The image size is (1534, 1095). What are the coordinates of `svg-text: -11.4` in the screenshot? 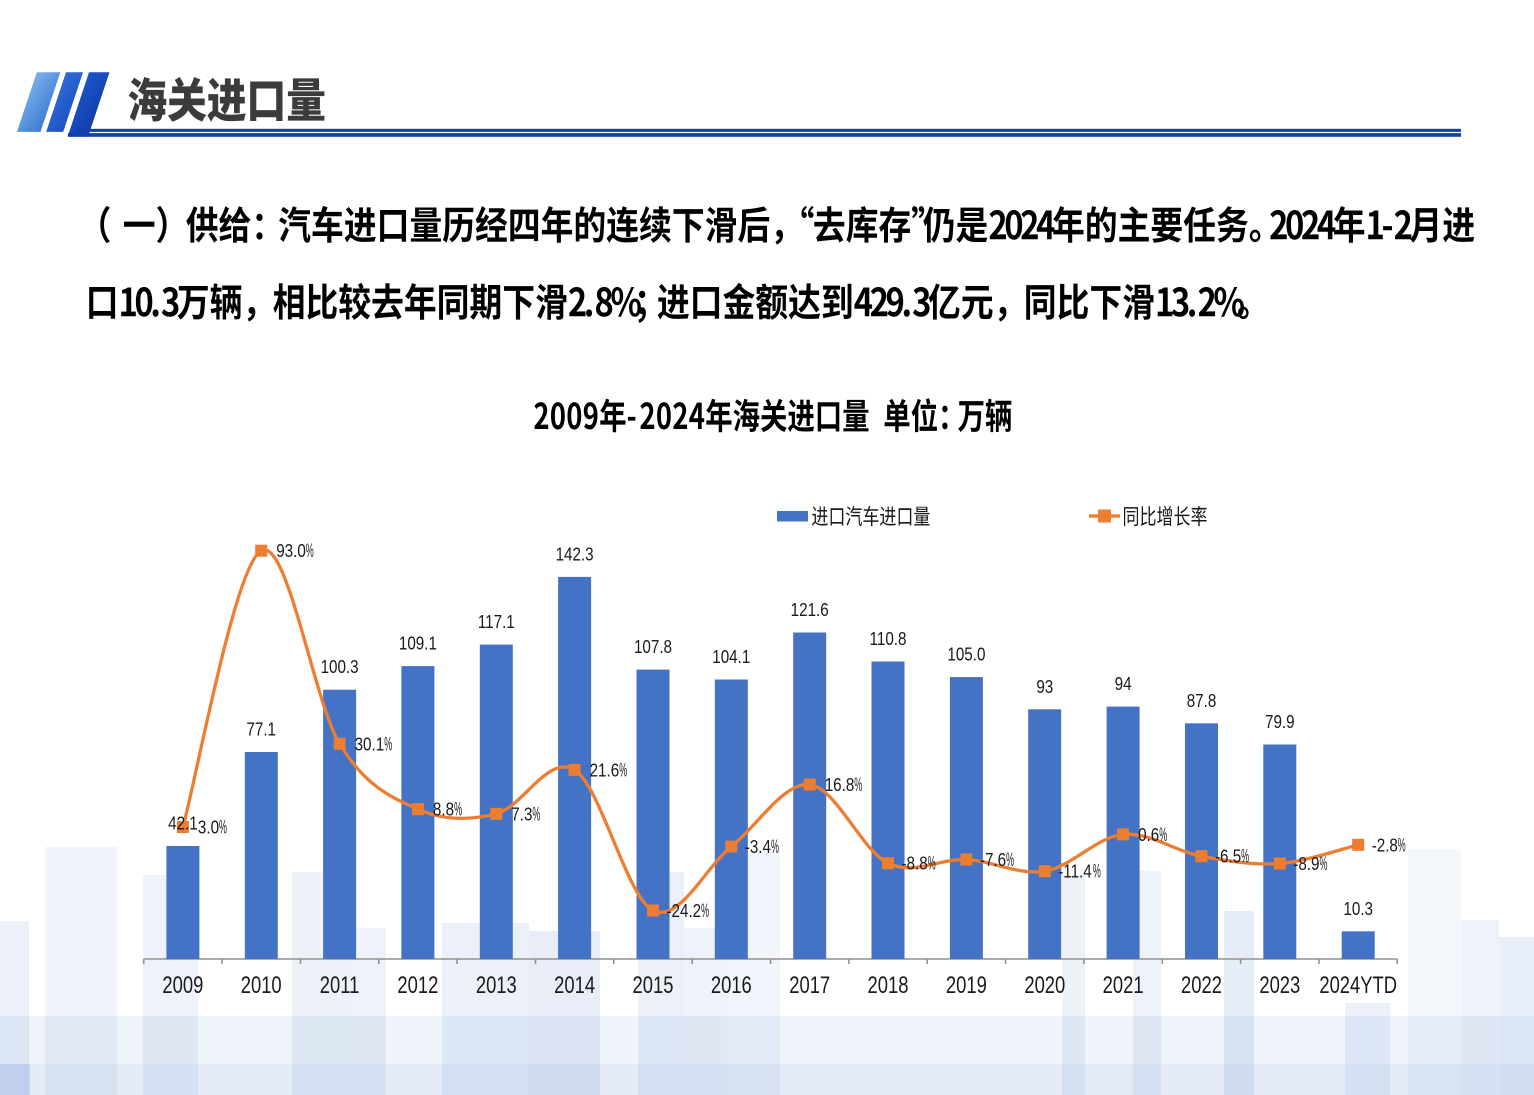 It's located at (1075, 871).